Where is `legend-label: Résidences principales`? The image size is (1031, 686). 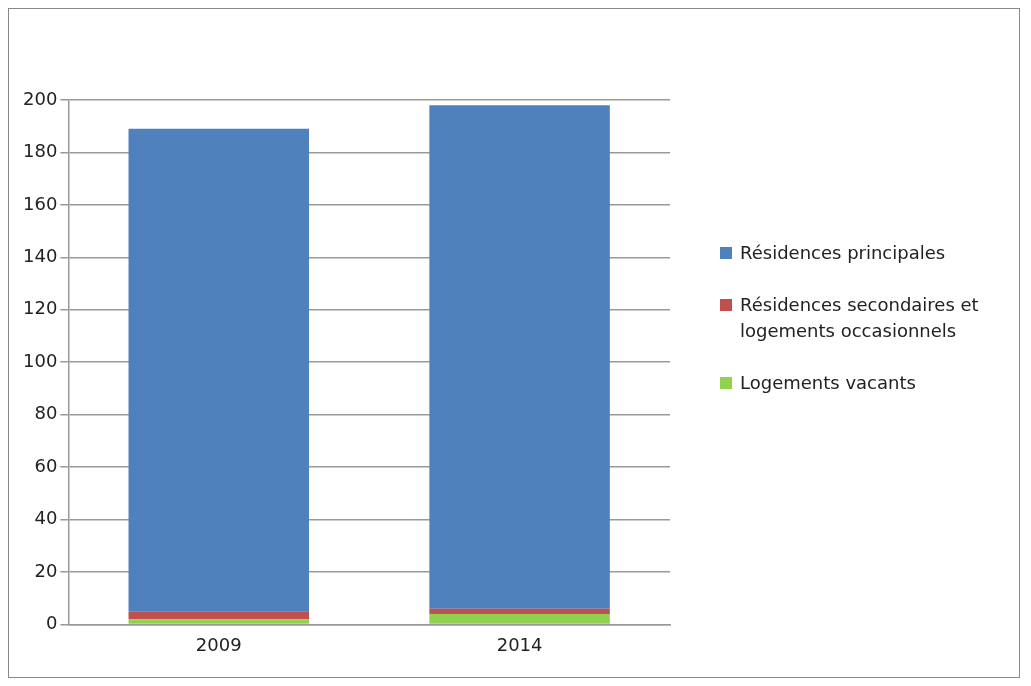 legend-label: Résidences principales is located at coordinates (843, 253).